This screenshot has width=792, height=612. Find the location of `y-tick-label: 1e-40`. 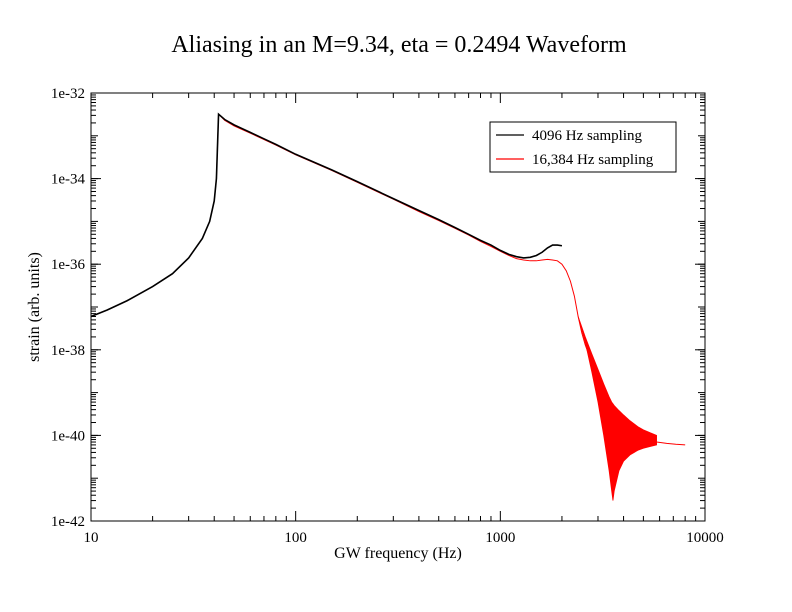

y-tick-label: 1e-40 is located at coordinates (68, 436).